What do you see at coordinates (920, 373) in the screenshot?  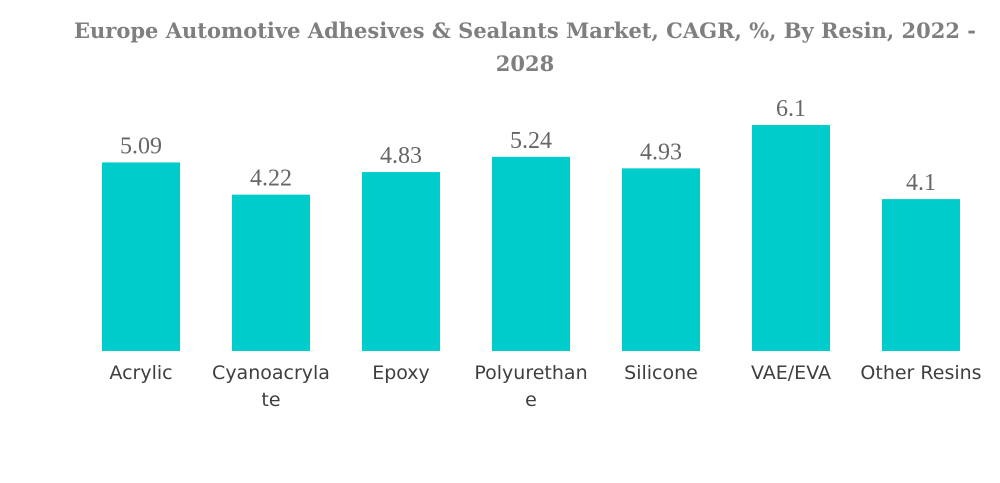 I see `x-tick-label: Other Resins` at bounding box center [920, 373].